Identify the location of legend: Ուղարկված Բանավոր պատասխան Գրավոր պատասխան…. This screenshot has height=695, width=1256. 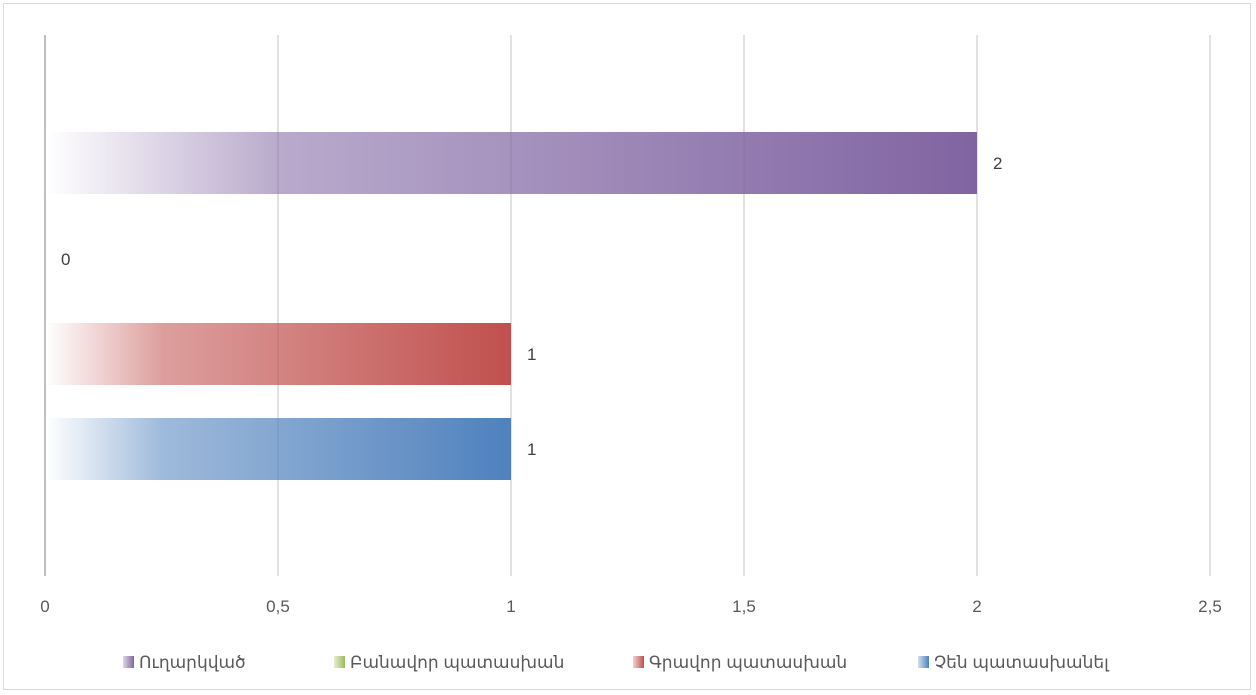
(616, 662).